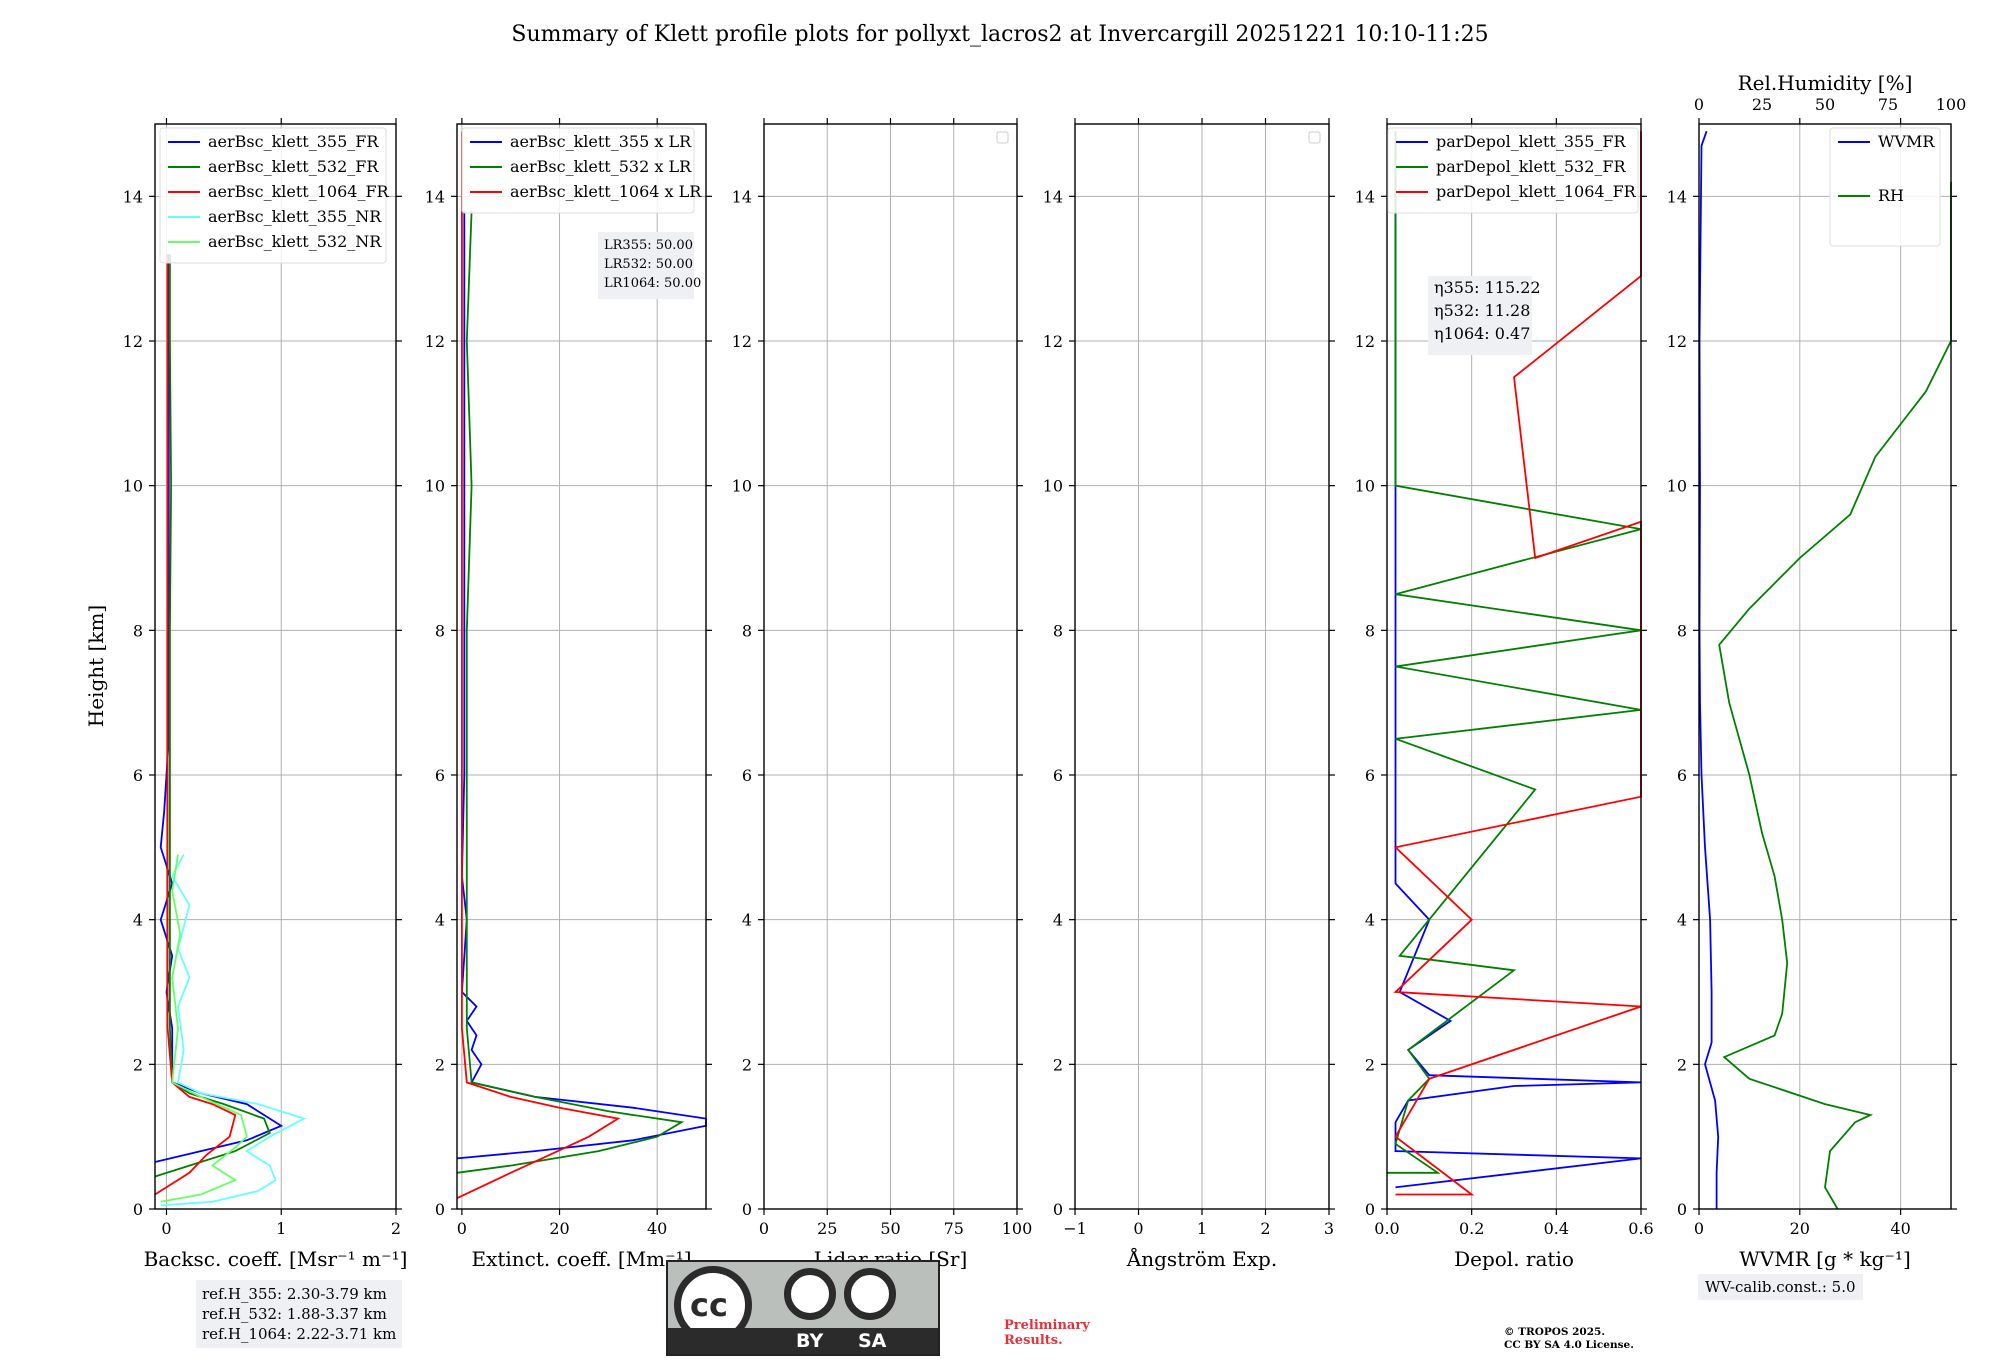  Describe the element at coordinates (1556, 1228) in the screenshot. I see `x-tick-label-dep: 0.4` at that location.